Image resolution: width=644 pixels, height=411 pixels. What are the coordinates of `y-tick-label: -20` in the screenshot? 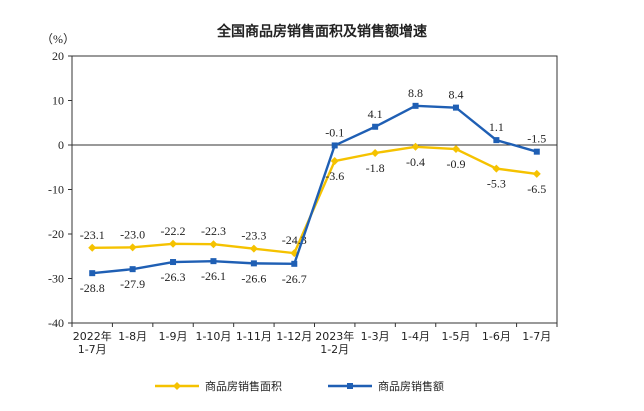 It's located at (56, 234).